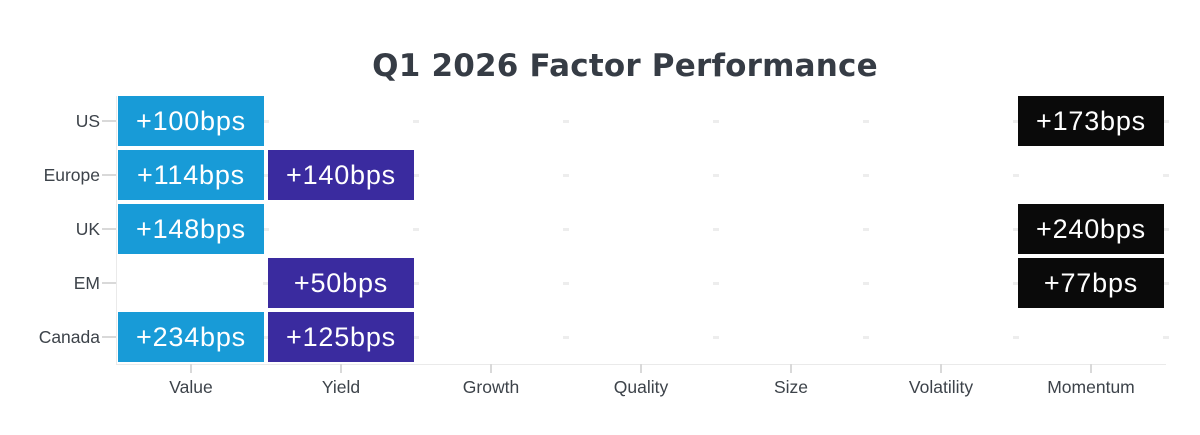 The width and height of the screenshot is (1200, 435). I want to click on cell-bar-uk-value: +148bps, so click(191, 229).